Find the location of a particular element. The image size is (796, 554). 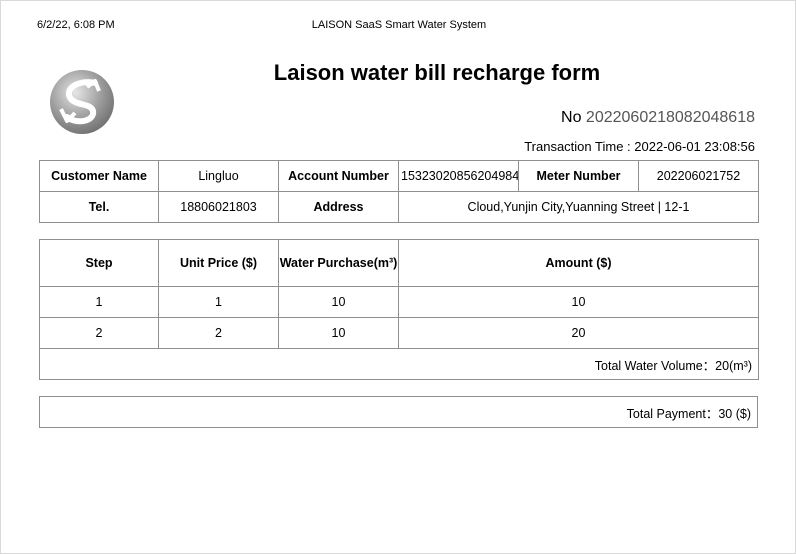

unit-price-cell: 2 is located at coordinates (218, 333).